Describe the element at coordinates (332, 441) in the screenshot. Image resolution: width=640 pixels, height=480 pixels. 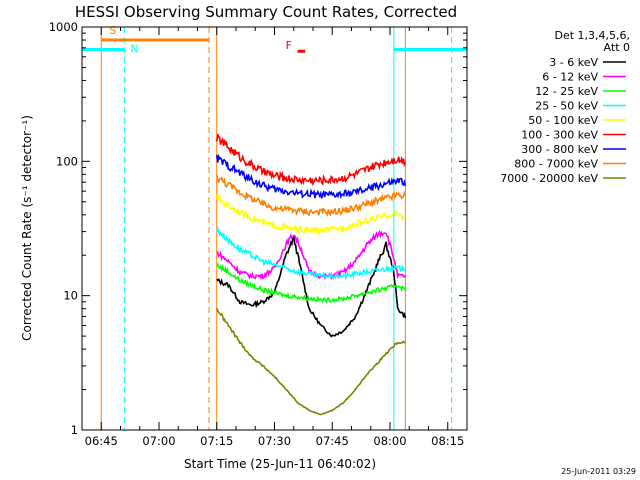
I see `x-tick-label-4: 07:45` at that location.